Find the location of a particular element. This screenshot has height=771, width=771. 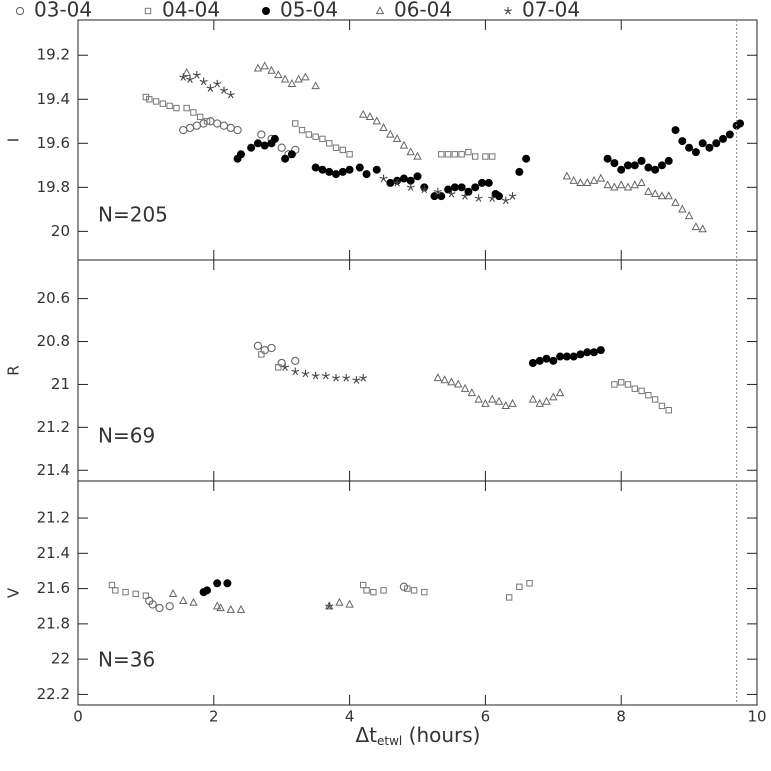

legend-label: 06-04 is located at coordinates (423, 11).